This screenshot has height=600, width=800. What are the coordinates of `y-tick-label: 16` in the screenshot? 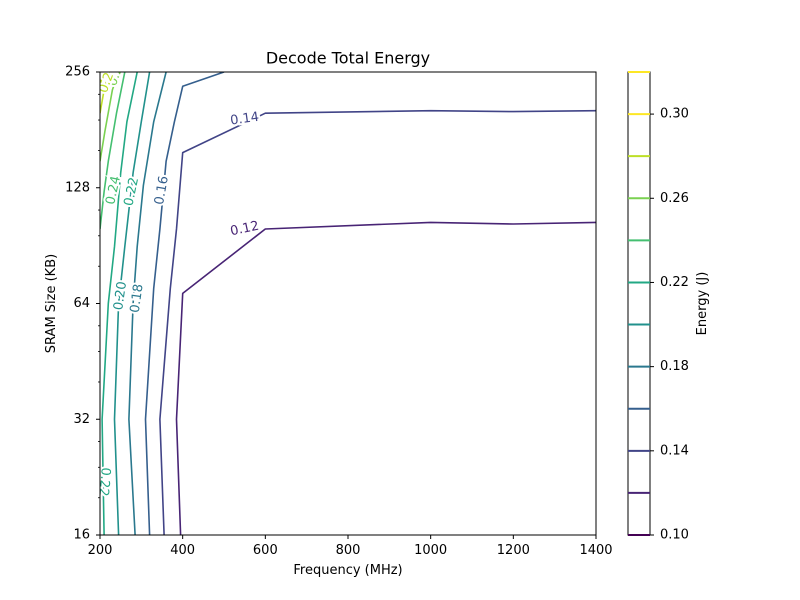 It's located at (81, 535).